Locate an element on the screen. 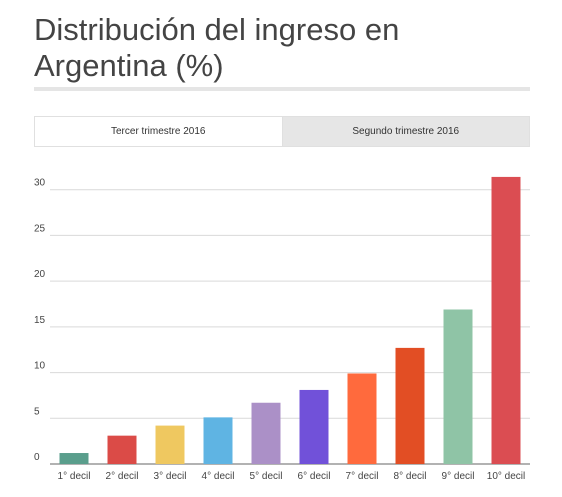 The width and height of the screenshot is (562, 497). y-tick-label: 25 is located at coordinates (40, 228).